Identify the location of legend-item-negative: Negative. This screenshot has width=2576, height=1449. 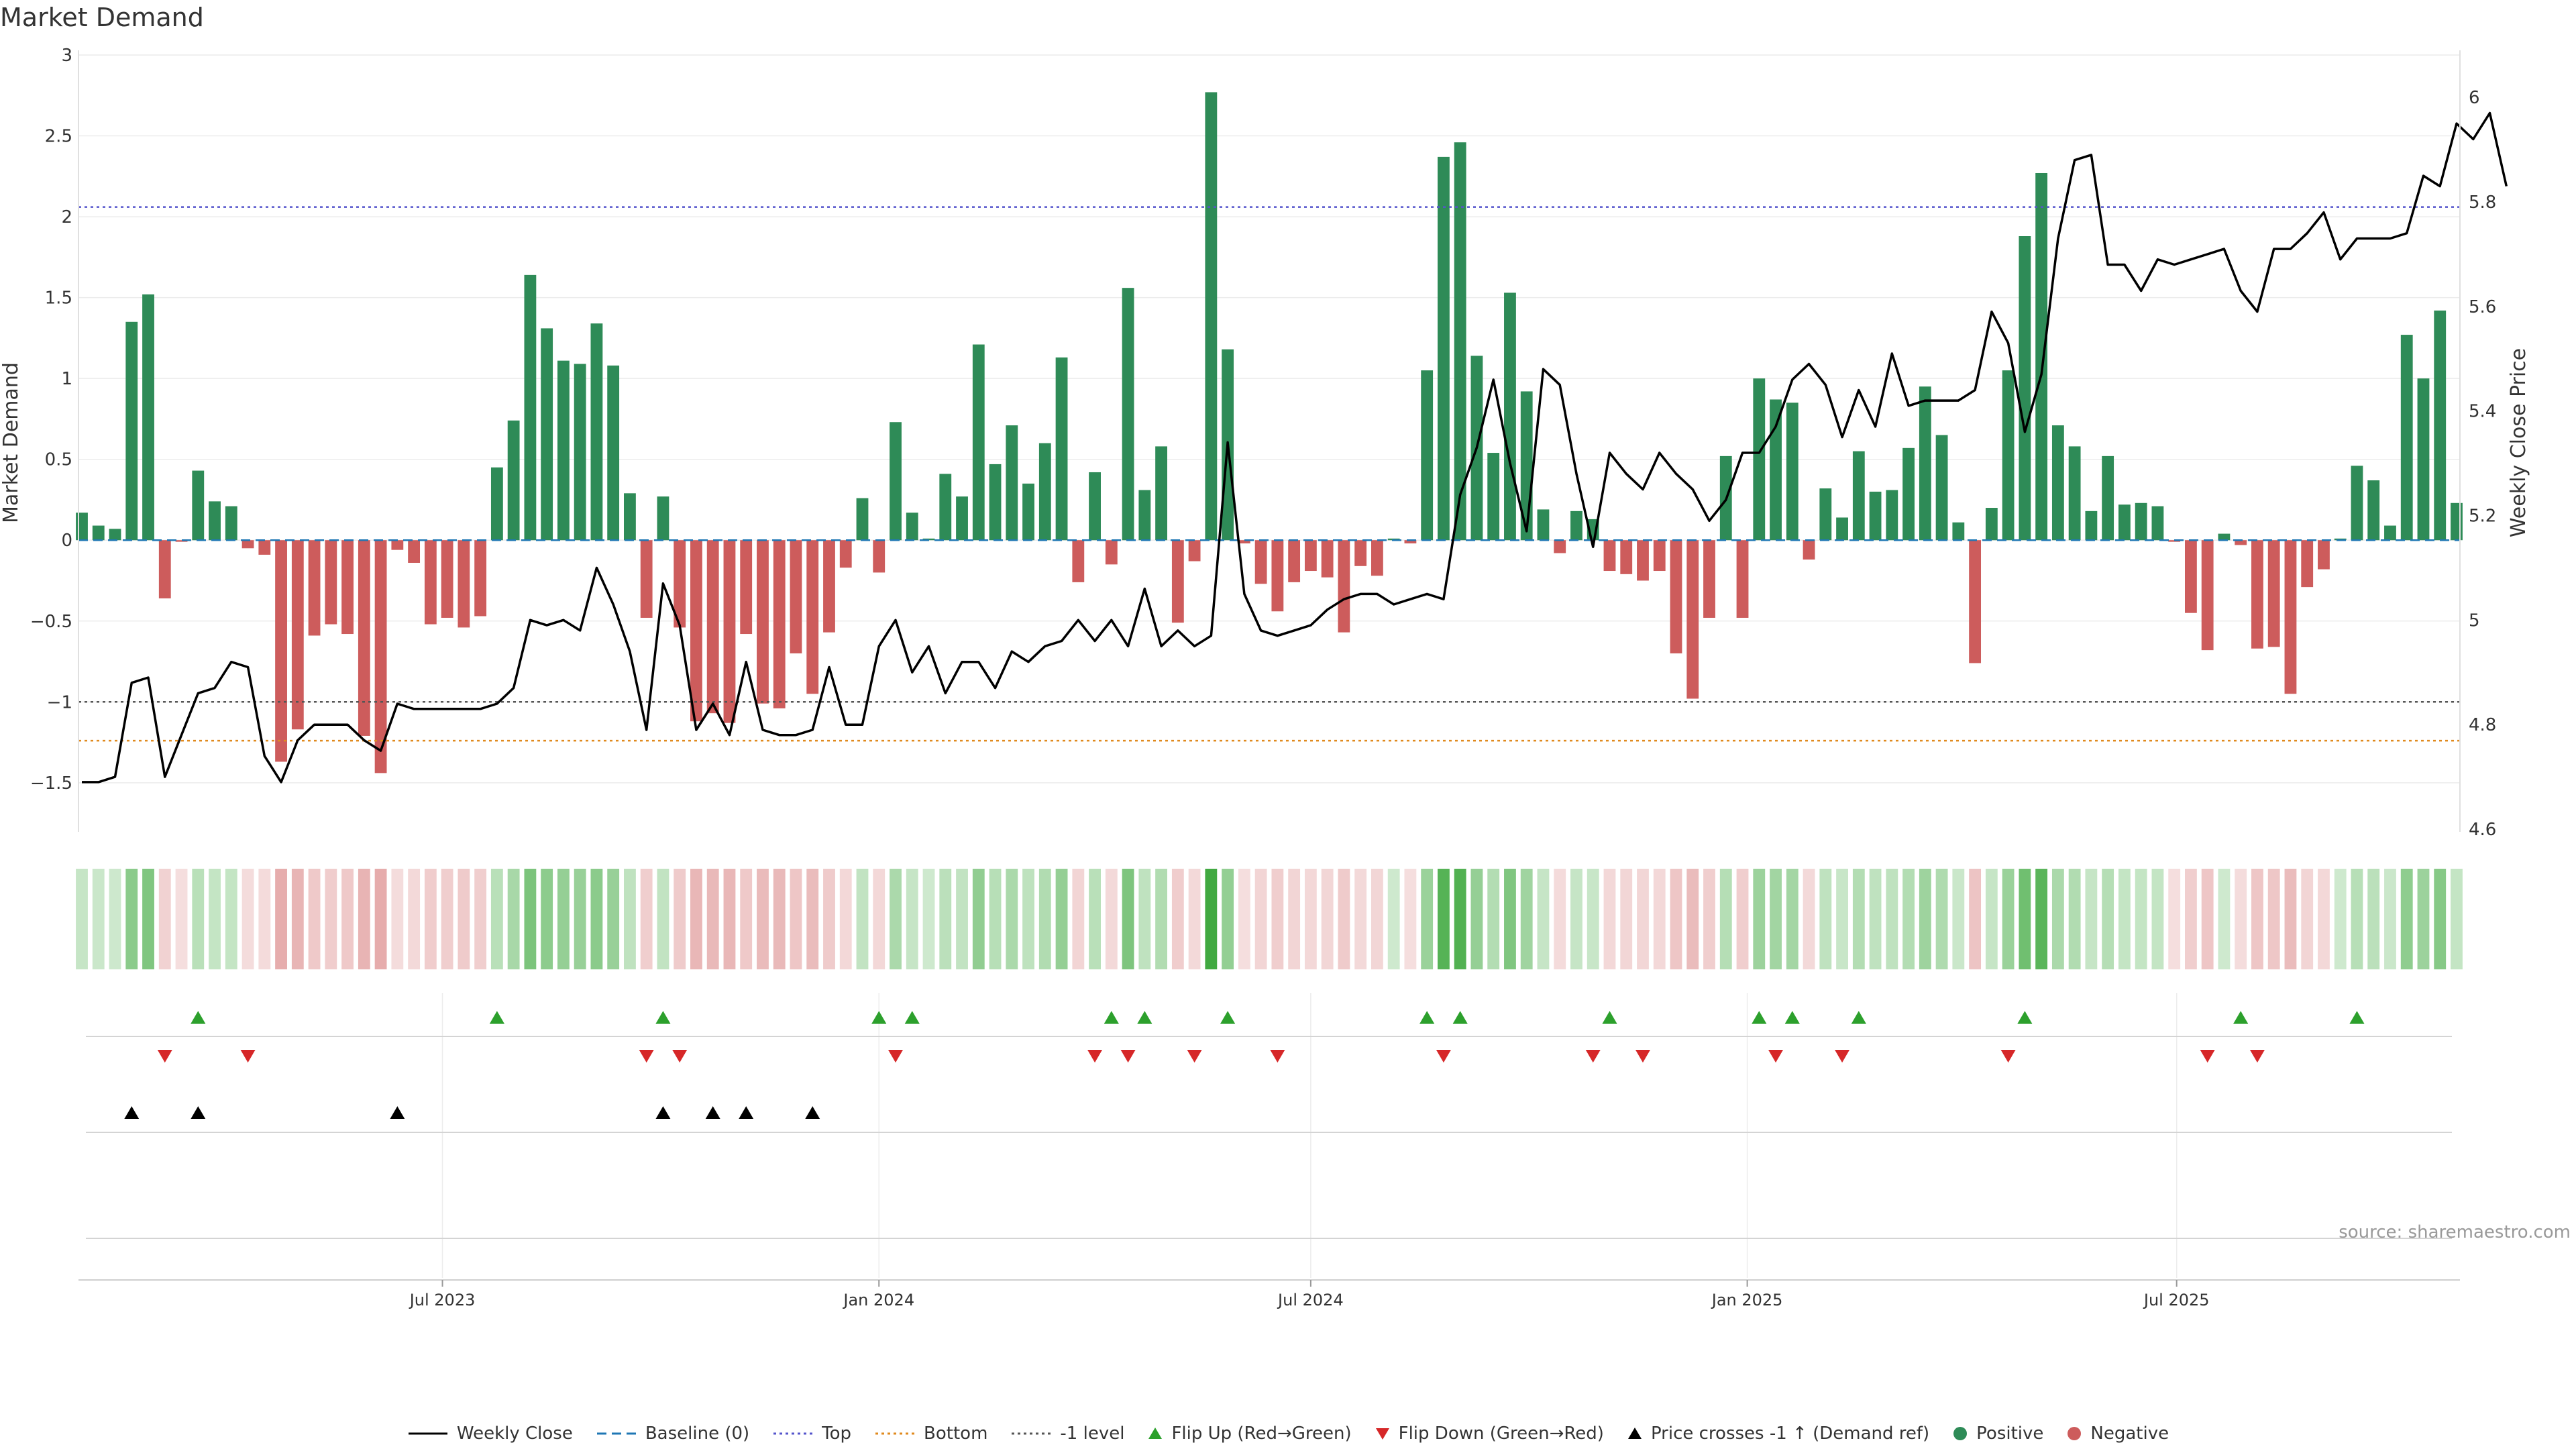
(2117, 1434).